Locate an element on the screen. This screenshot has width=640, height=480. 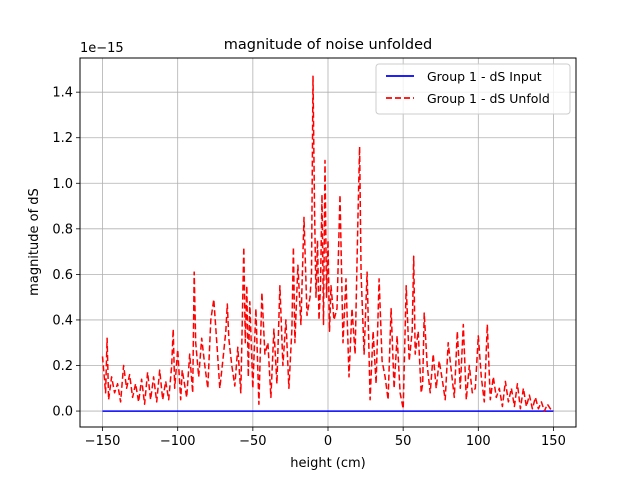
y-tick-label: 1.4 is located at coordinates (62, 93).